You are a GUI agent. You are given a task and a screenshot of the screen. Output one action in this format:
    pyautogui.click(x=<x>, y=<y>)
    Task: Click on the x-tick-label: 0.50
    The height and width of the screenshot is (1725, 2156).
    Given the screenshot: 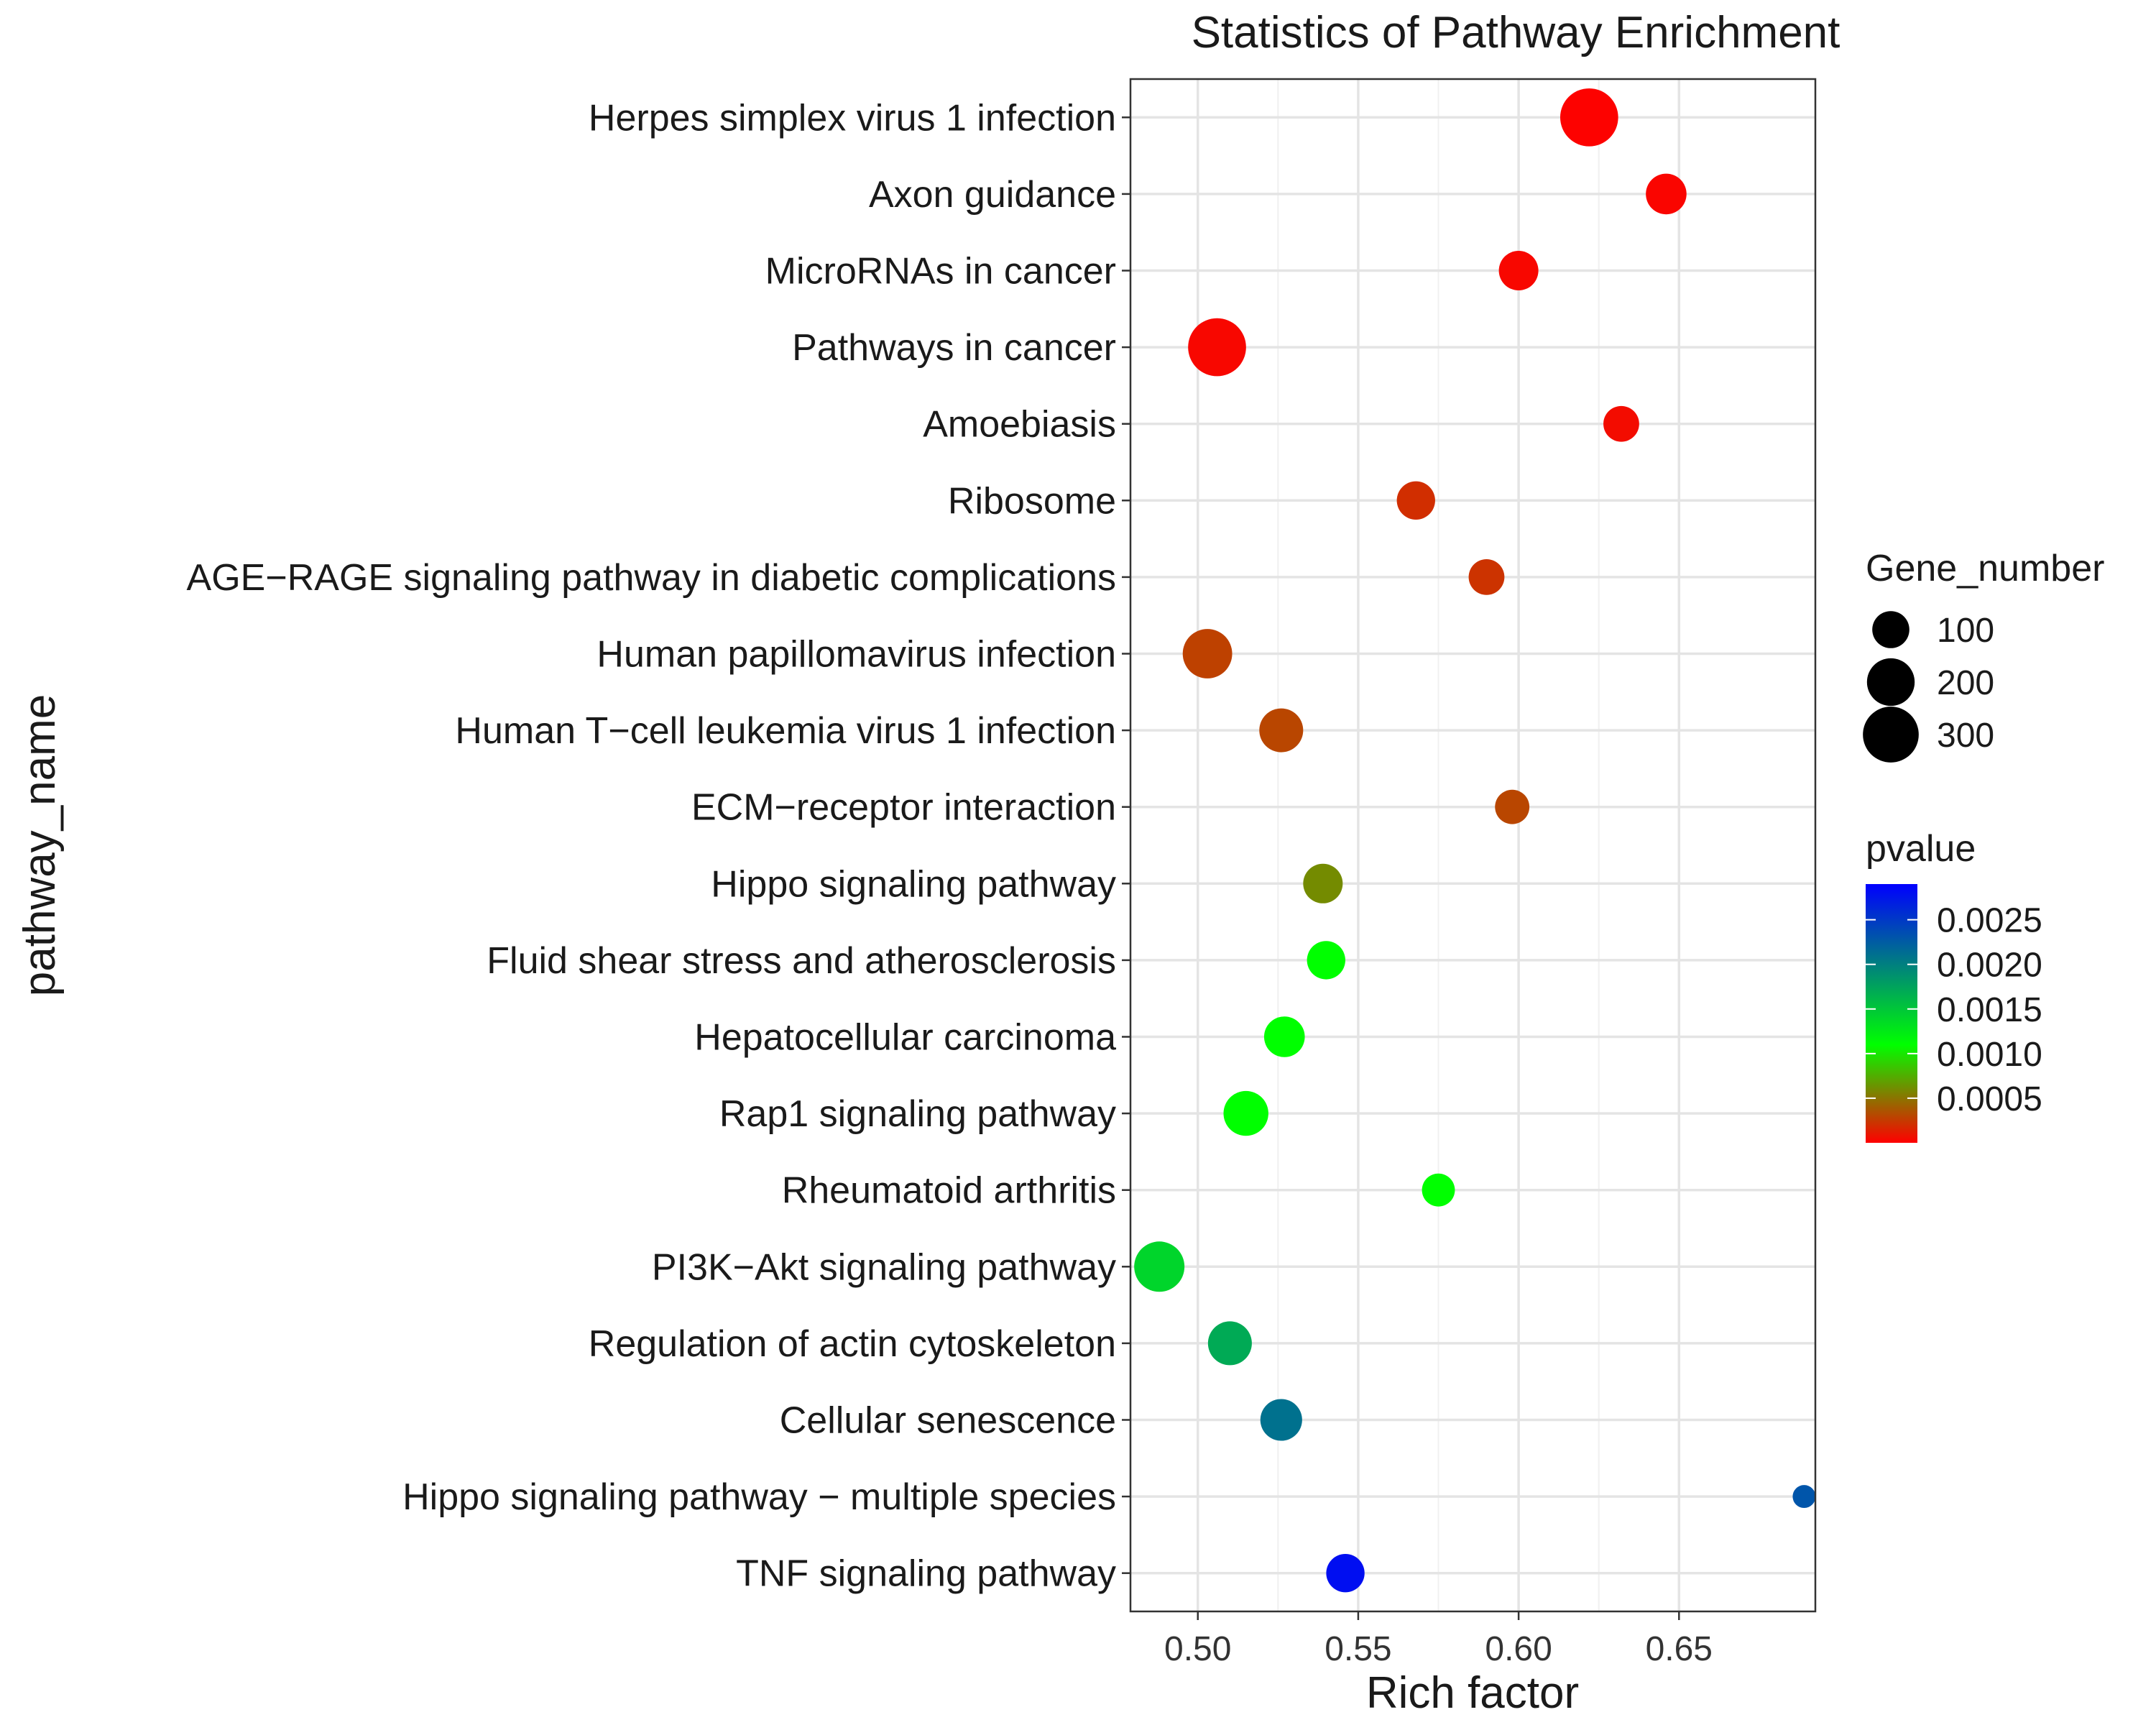 What is the action you would take?
    pyautogui.click(x=1197, y=1649)
    